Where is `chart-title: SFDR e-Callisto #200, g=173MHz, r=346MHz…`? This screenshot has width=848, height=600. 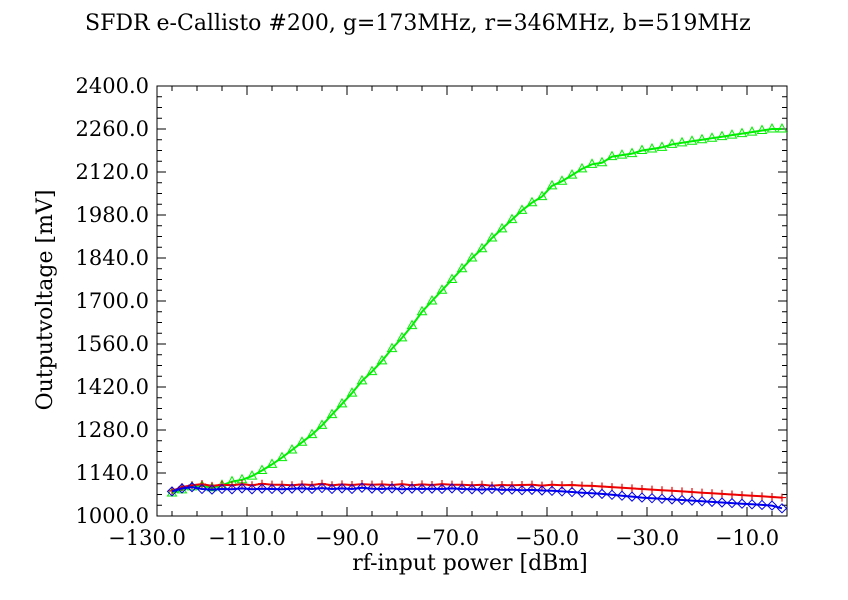 chart-title: SFDR e-Callisto #200, g=173MHz, r=346MHz… is located at coordinates (418, 23).